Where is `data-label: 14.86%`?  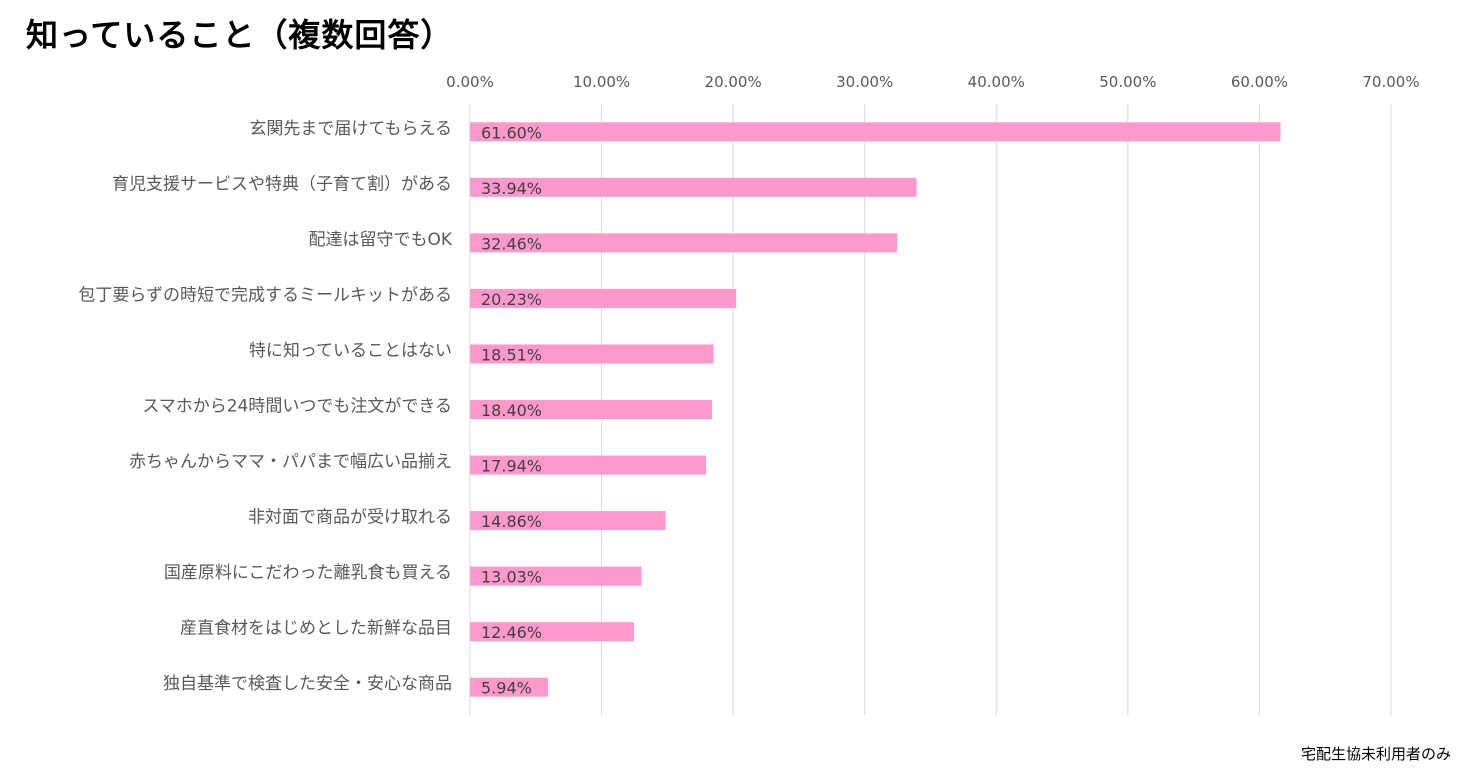
data-label: 14.86% is located at coordinates (511, 521).